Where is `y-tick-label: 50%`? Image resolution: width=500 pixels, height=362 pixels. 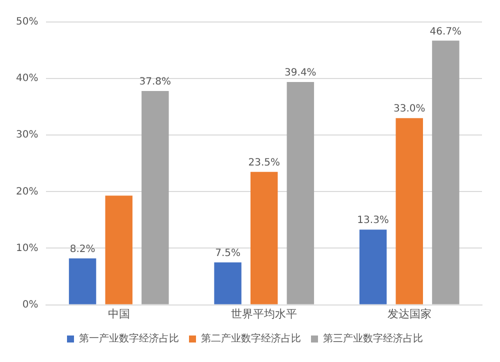 y-tick-label: 50% is located at coordinates (27, 22).